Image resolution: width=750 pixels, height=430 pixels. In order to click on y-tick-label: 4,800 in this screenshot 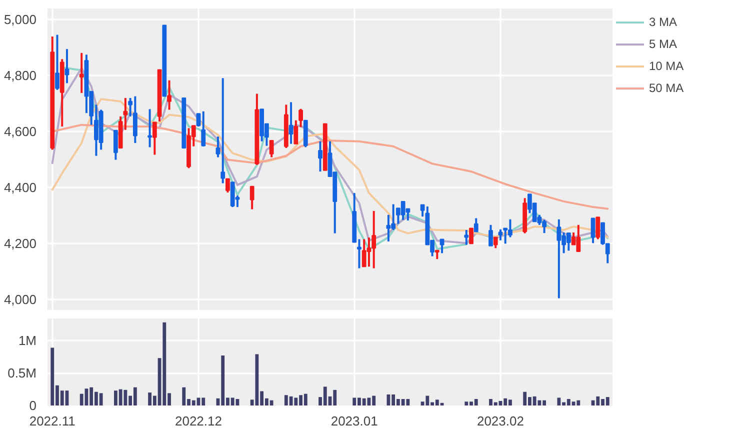, I will do `click(20, 76)`.